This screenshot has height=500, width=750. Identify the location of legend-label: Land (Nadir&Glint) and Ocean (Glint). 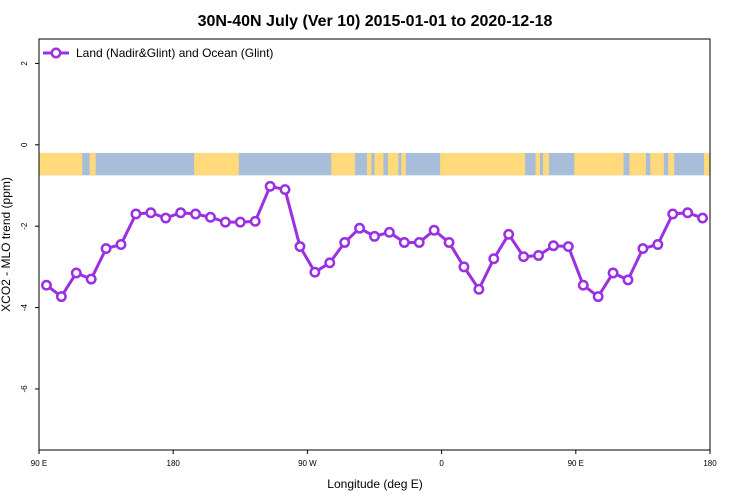
(174, 53).